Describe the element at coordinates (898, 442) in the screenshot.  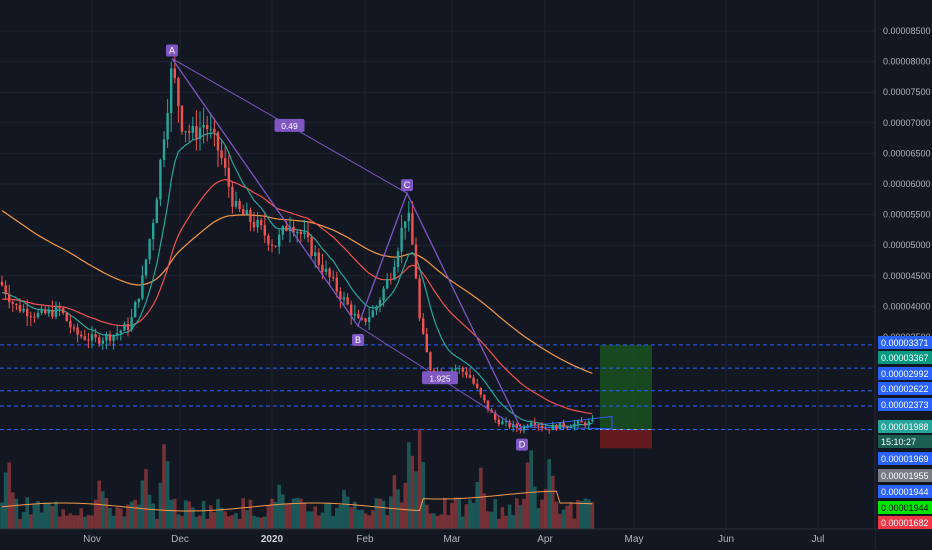
I see `price-label-text: 15:10:27` at that location.